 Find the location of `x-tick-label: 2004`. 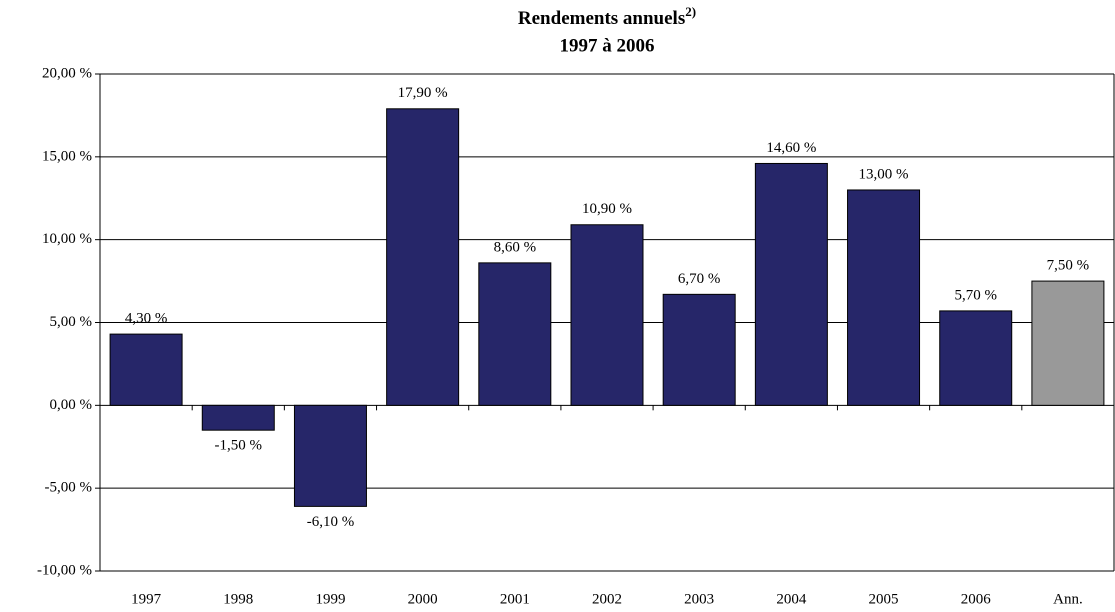

x-tick-label: 2004 is located at coordinates (791, 599).